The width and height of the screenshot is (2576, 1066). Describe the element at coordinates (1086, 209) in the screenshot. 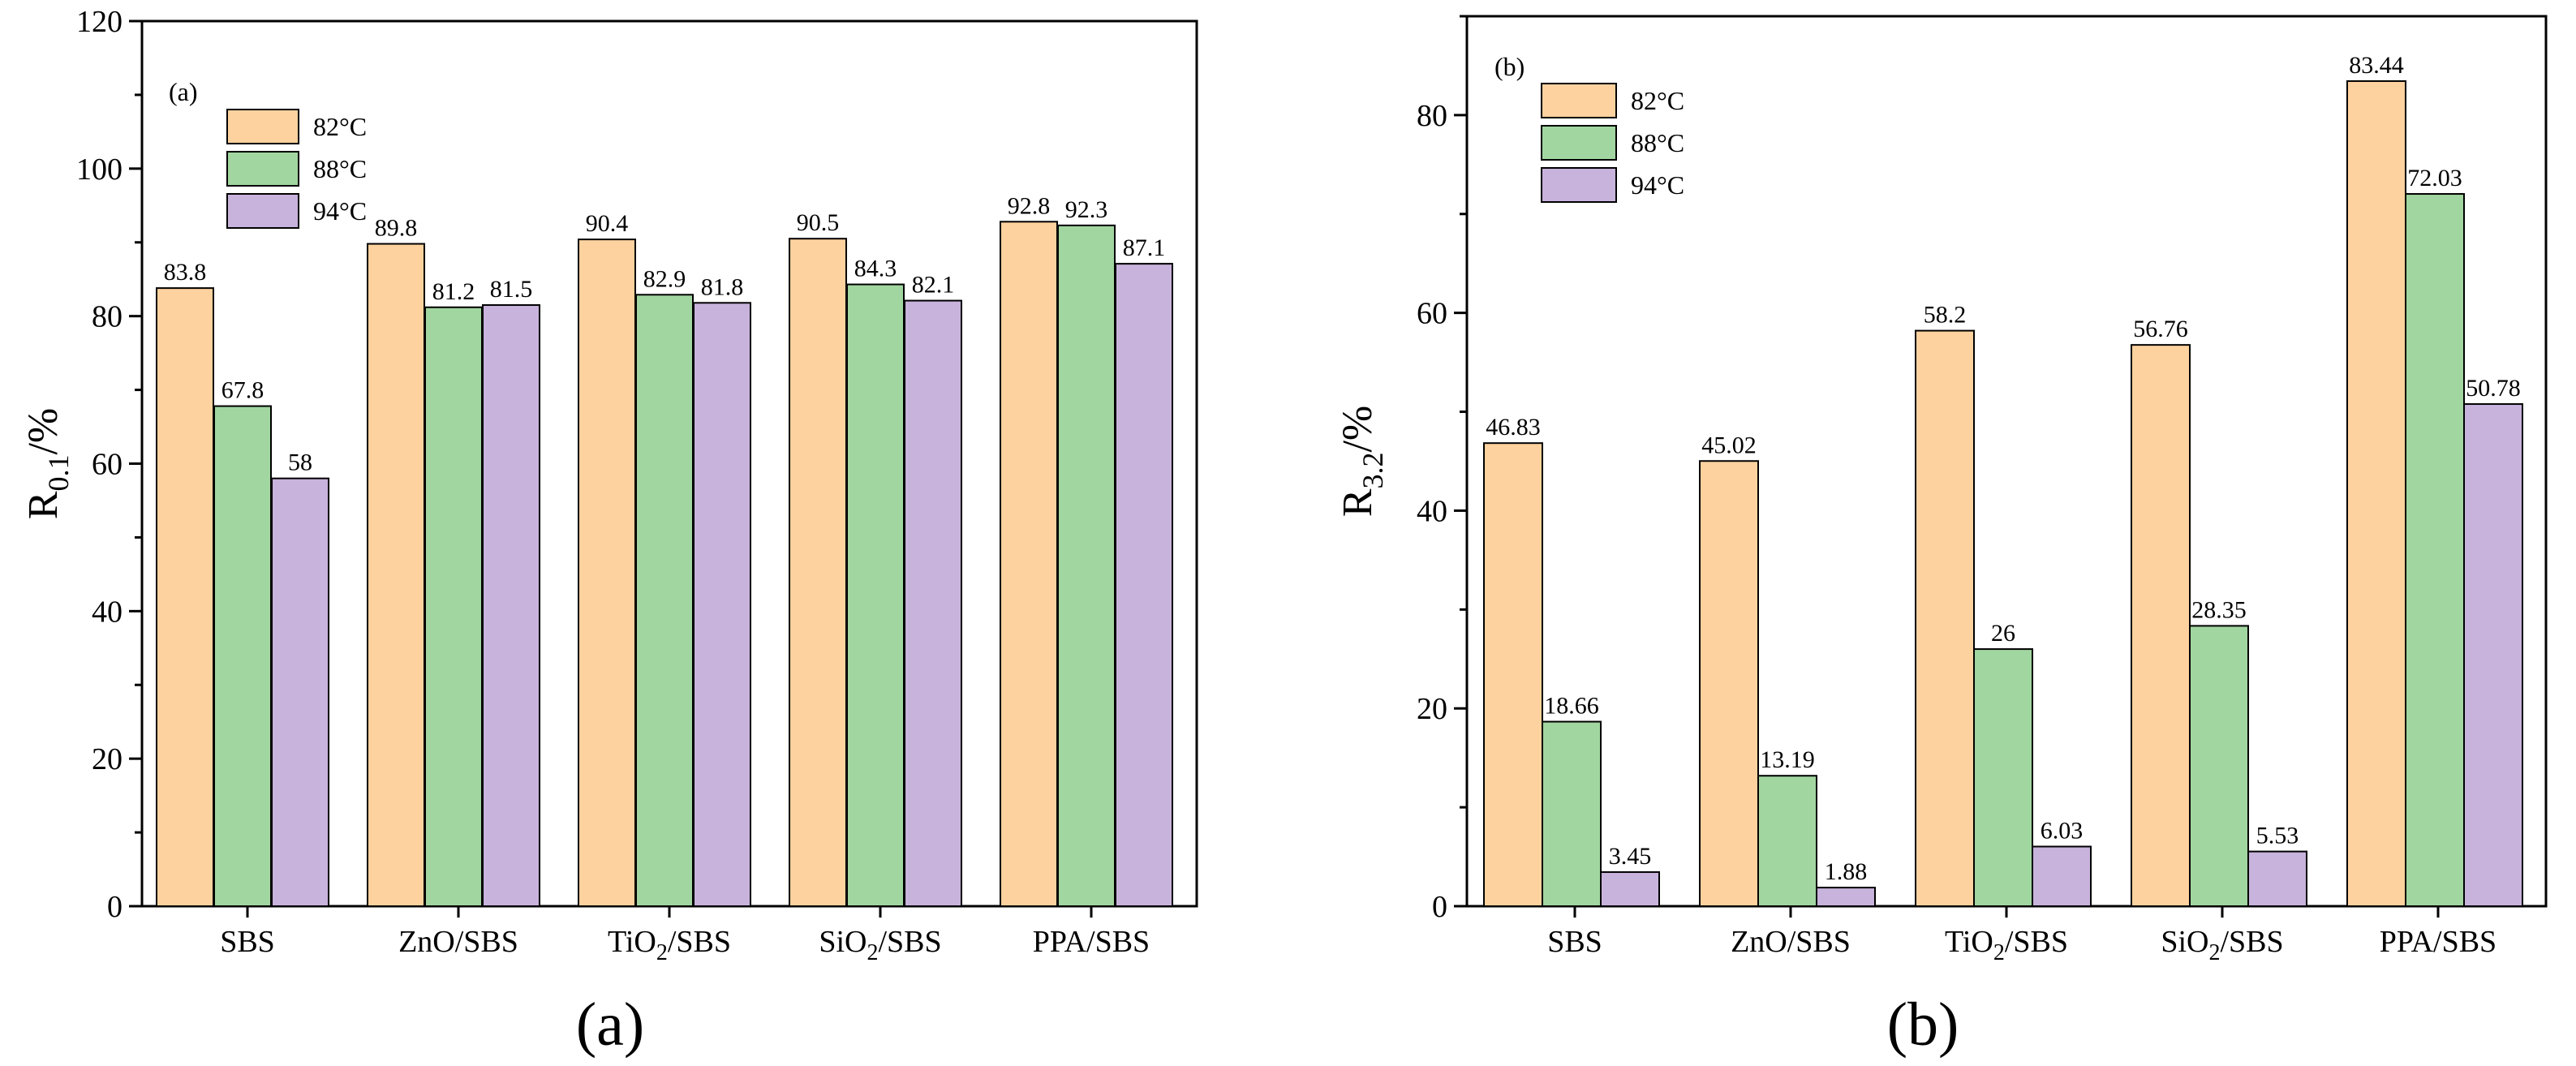

I see `data-label: 92.3` at that location.